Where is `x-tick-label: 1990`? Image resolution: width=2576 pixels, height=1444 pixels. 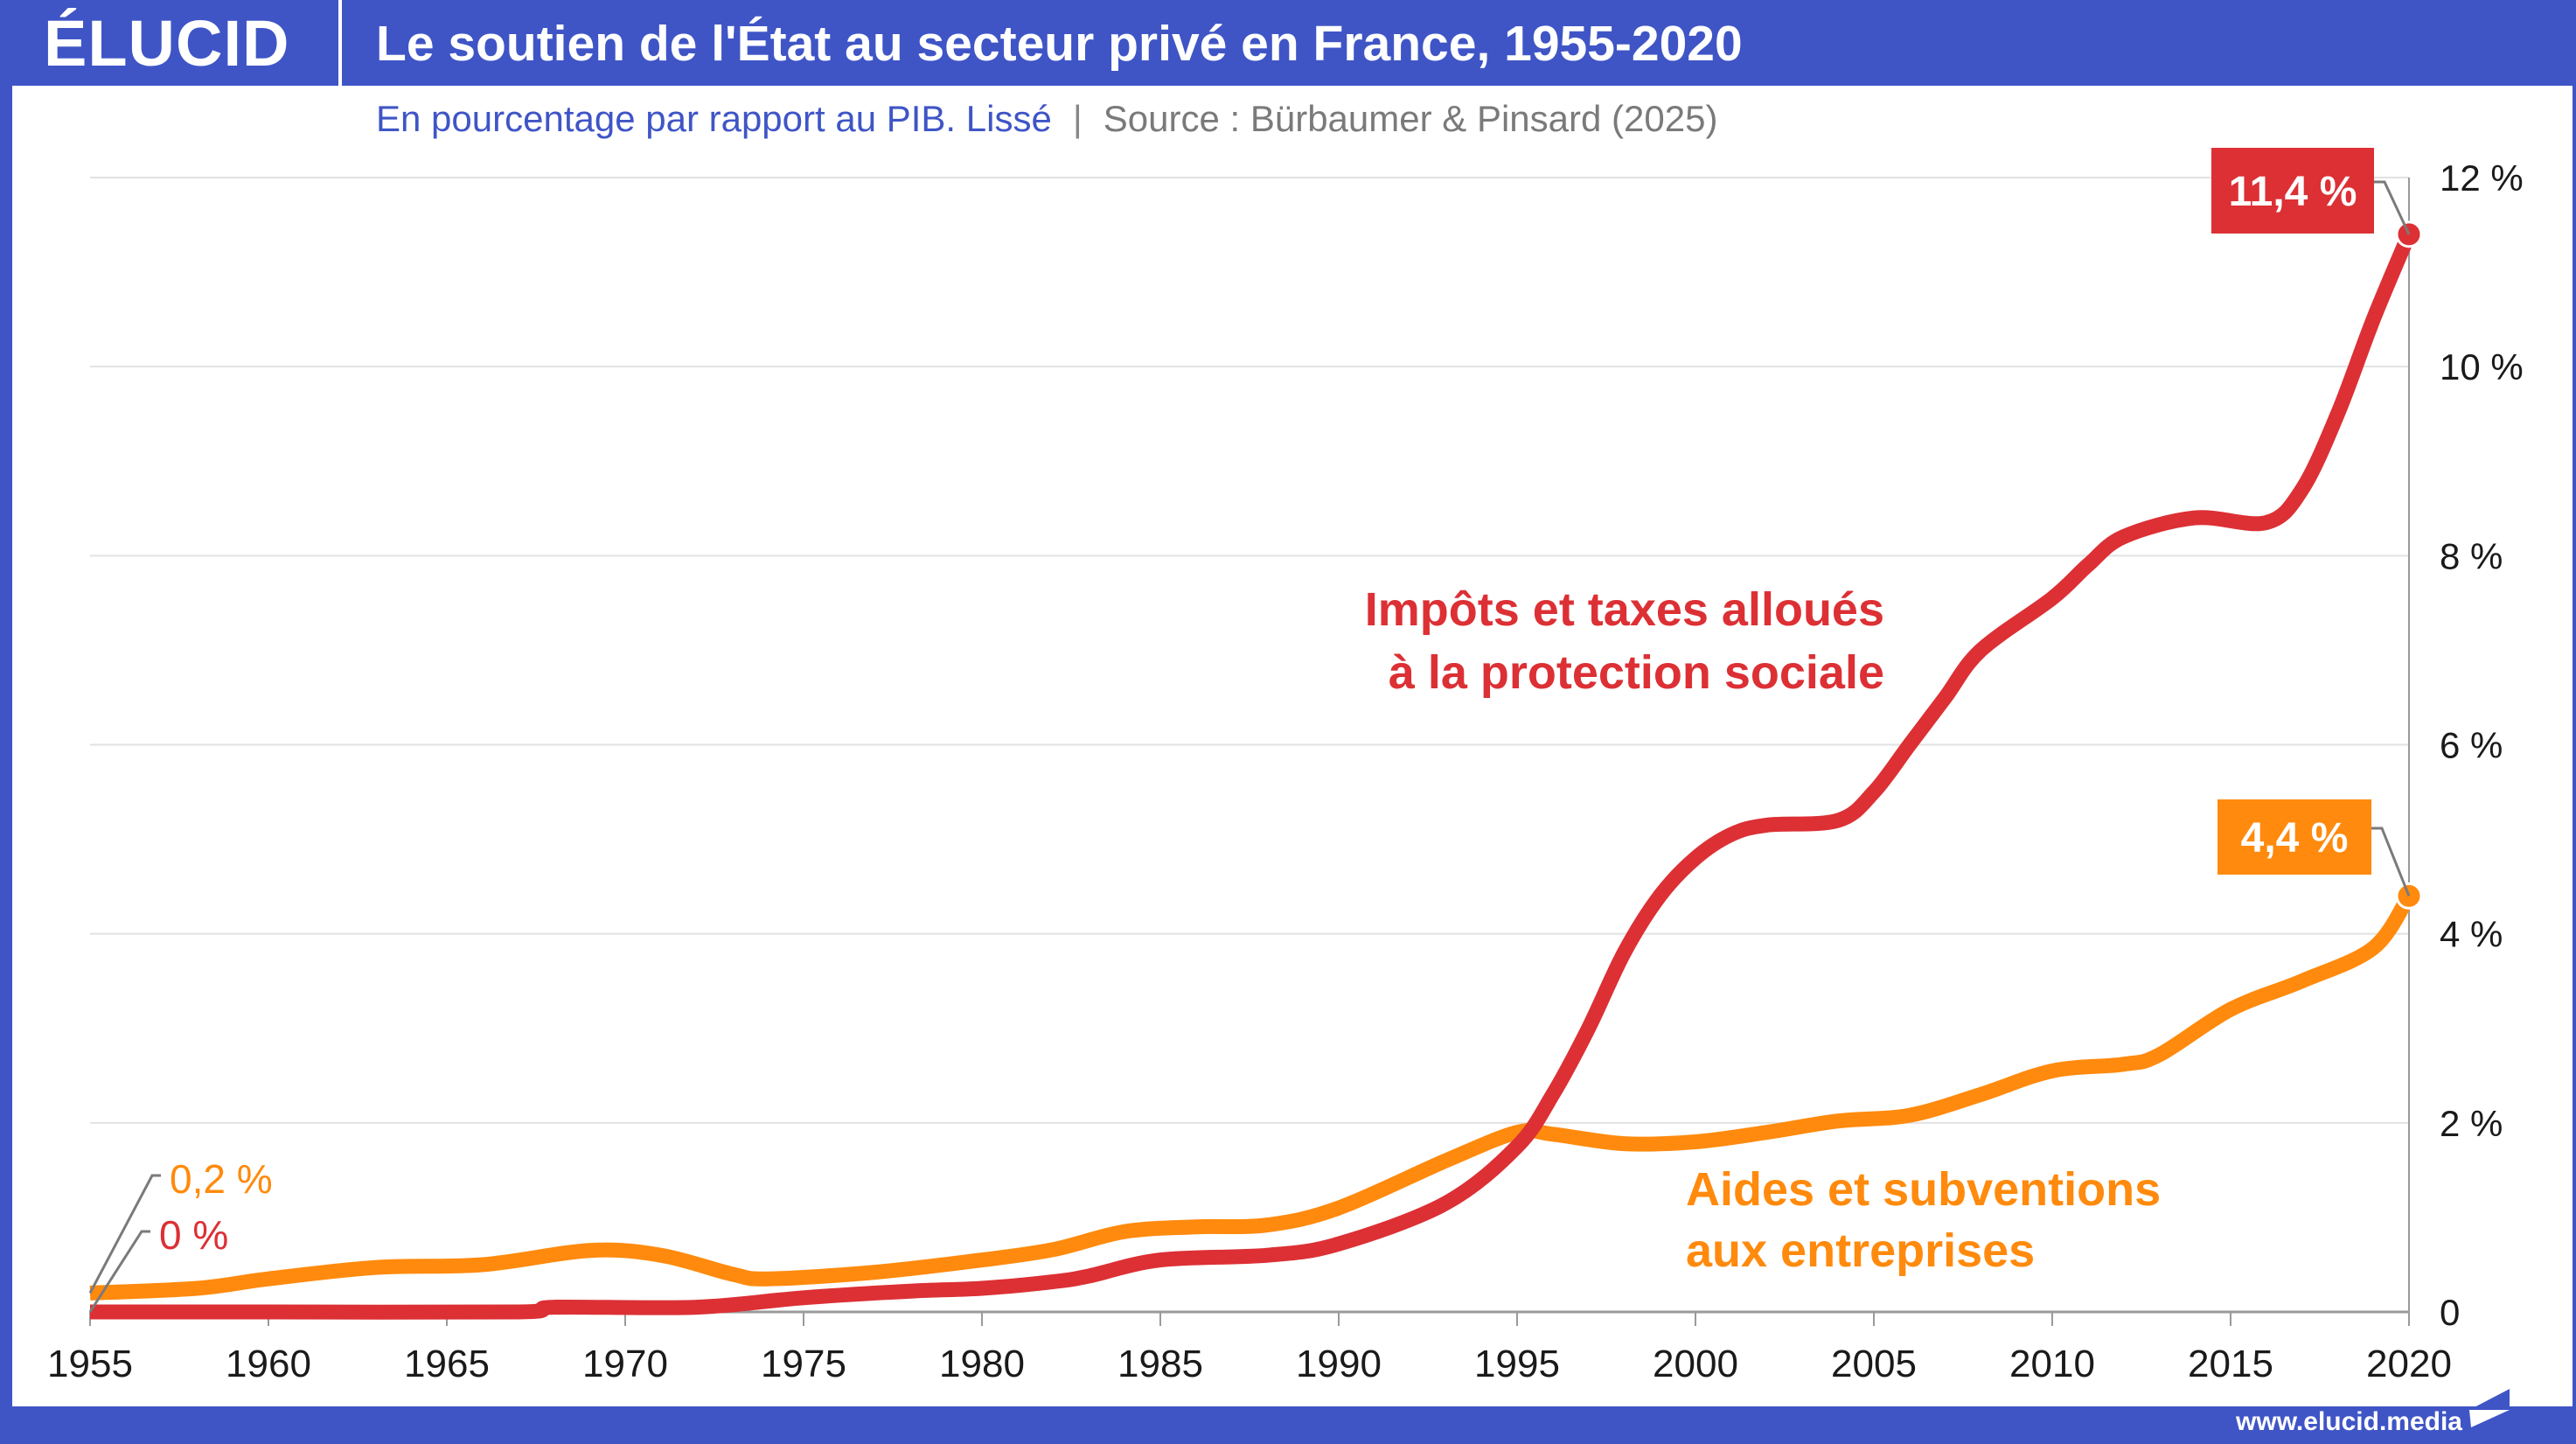
x-tick-label: 1990 is located at coordinates (1339, 1364).